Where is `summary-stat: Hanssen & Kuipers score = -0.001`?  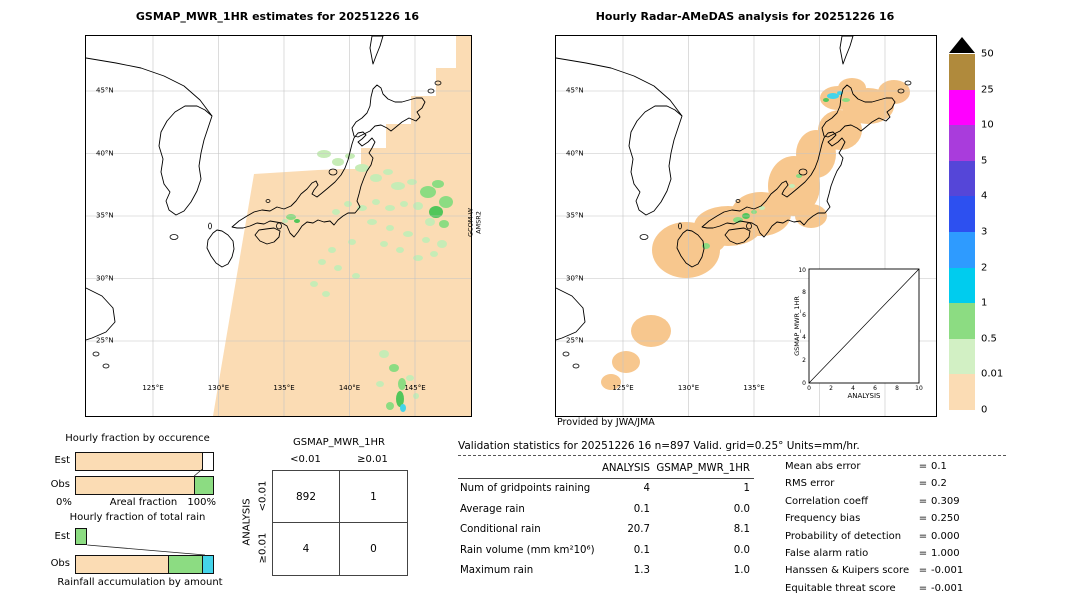 summary-stat: Hanssen & Kuipers score = -0.001 is located at coordinates (874, 570).